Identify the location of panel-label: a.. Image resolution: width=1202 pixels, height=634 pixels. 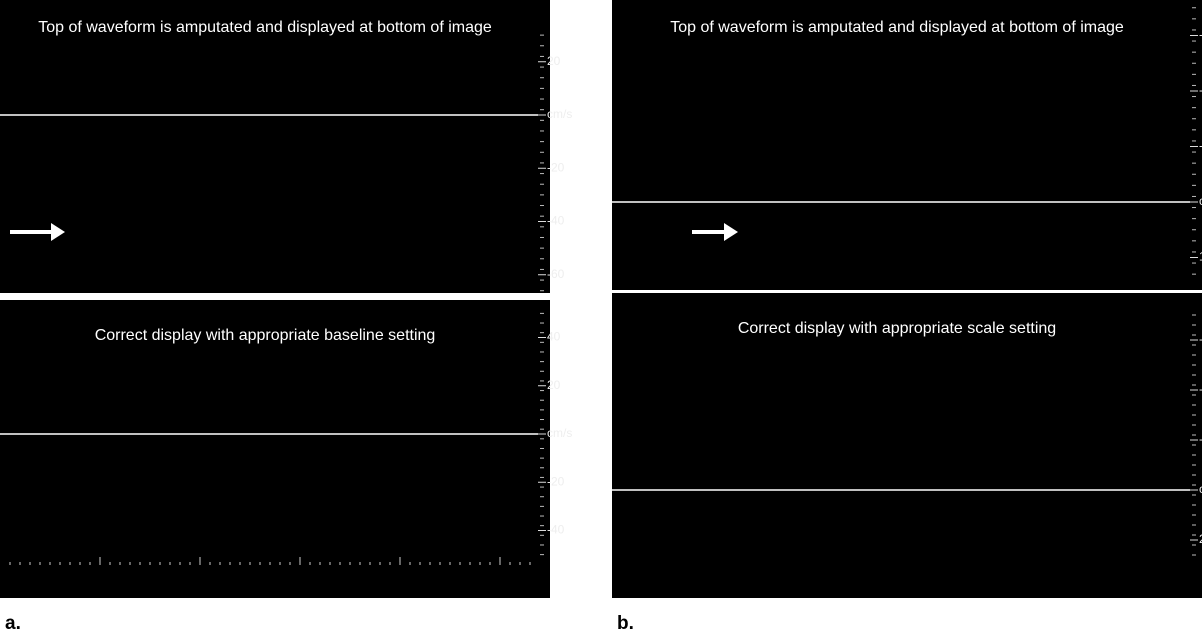
(13, 623).